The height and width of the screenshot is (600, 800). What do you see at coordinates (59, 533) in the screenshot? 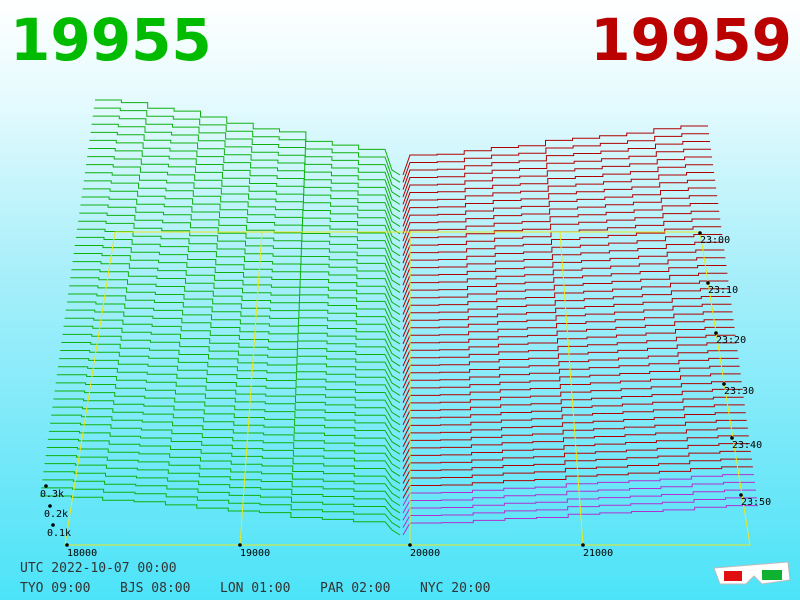
I see `volume-label: 0.1k` at bounding box center [59, 533].